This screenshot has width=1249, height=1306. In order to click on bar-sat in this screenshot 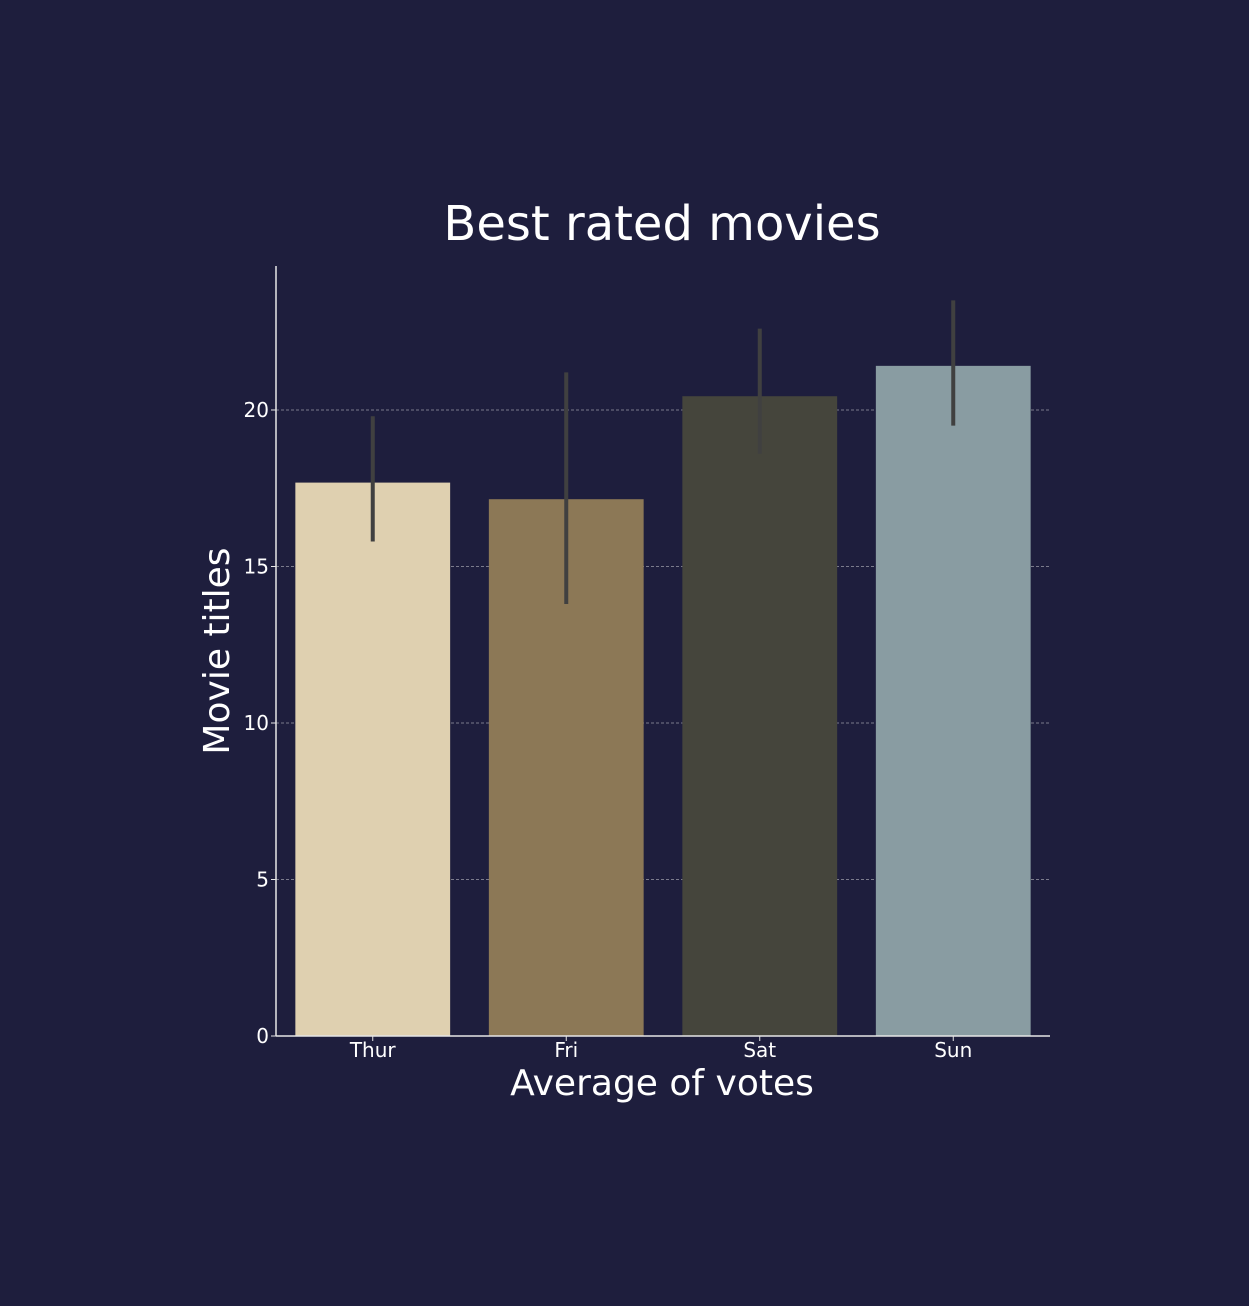, I will do `click(760, 716)`.